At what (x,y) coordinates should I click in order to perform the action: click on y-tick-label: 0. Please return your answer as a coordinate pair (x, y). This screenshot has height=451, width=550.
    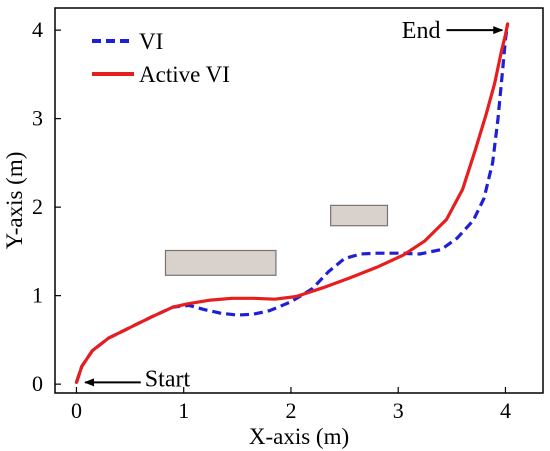
    Looking at the image, I should click on (37, 383).